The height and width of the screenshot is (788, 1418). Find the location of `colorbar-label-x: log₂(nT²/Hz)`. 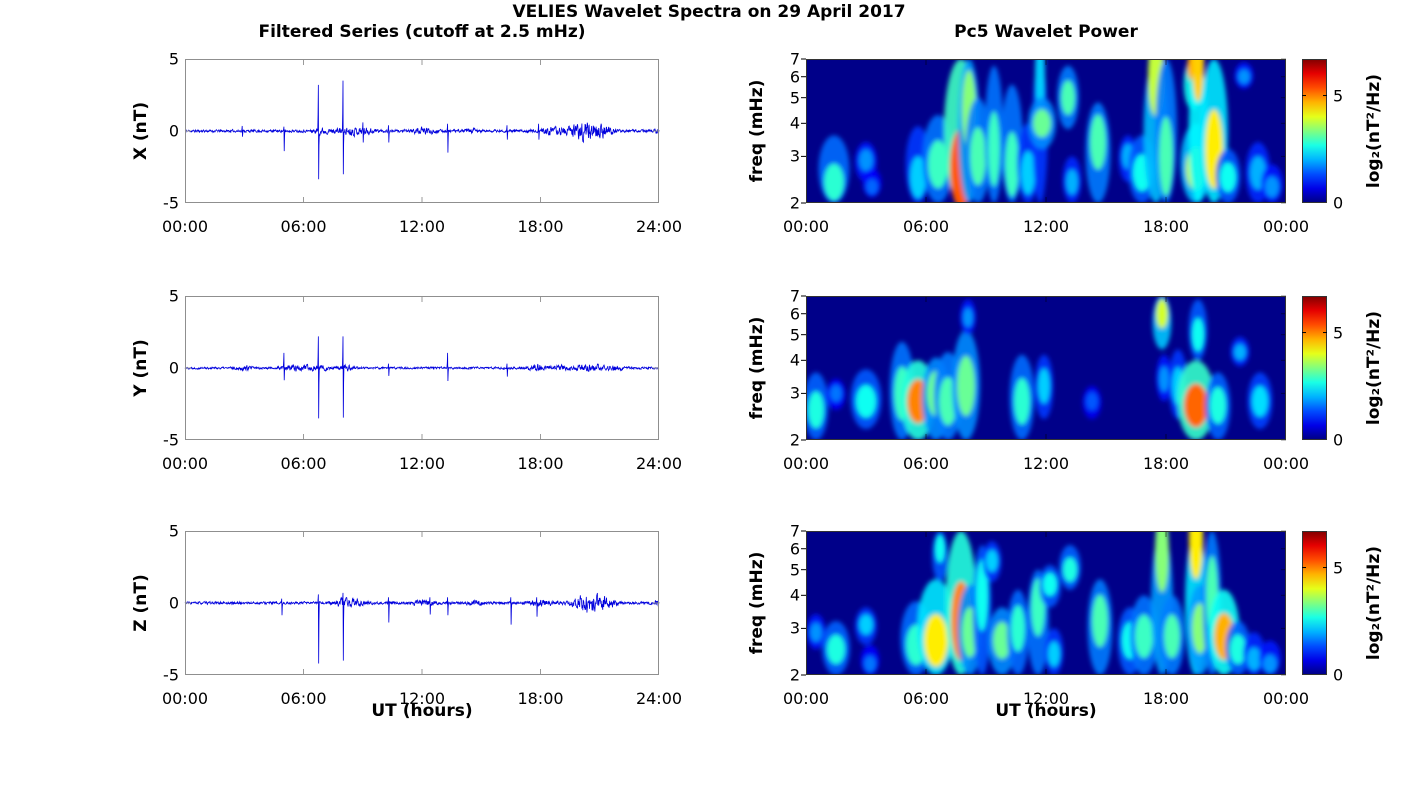

colorbar-label-x: log₂(nT²/Hz) is located at coordinates (1374, 131).